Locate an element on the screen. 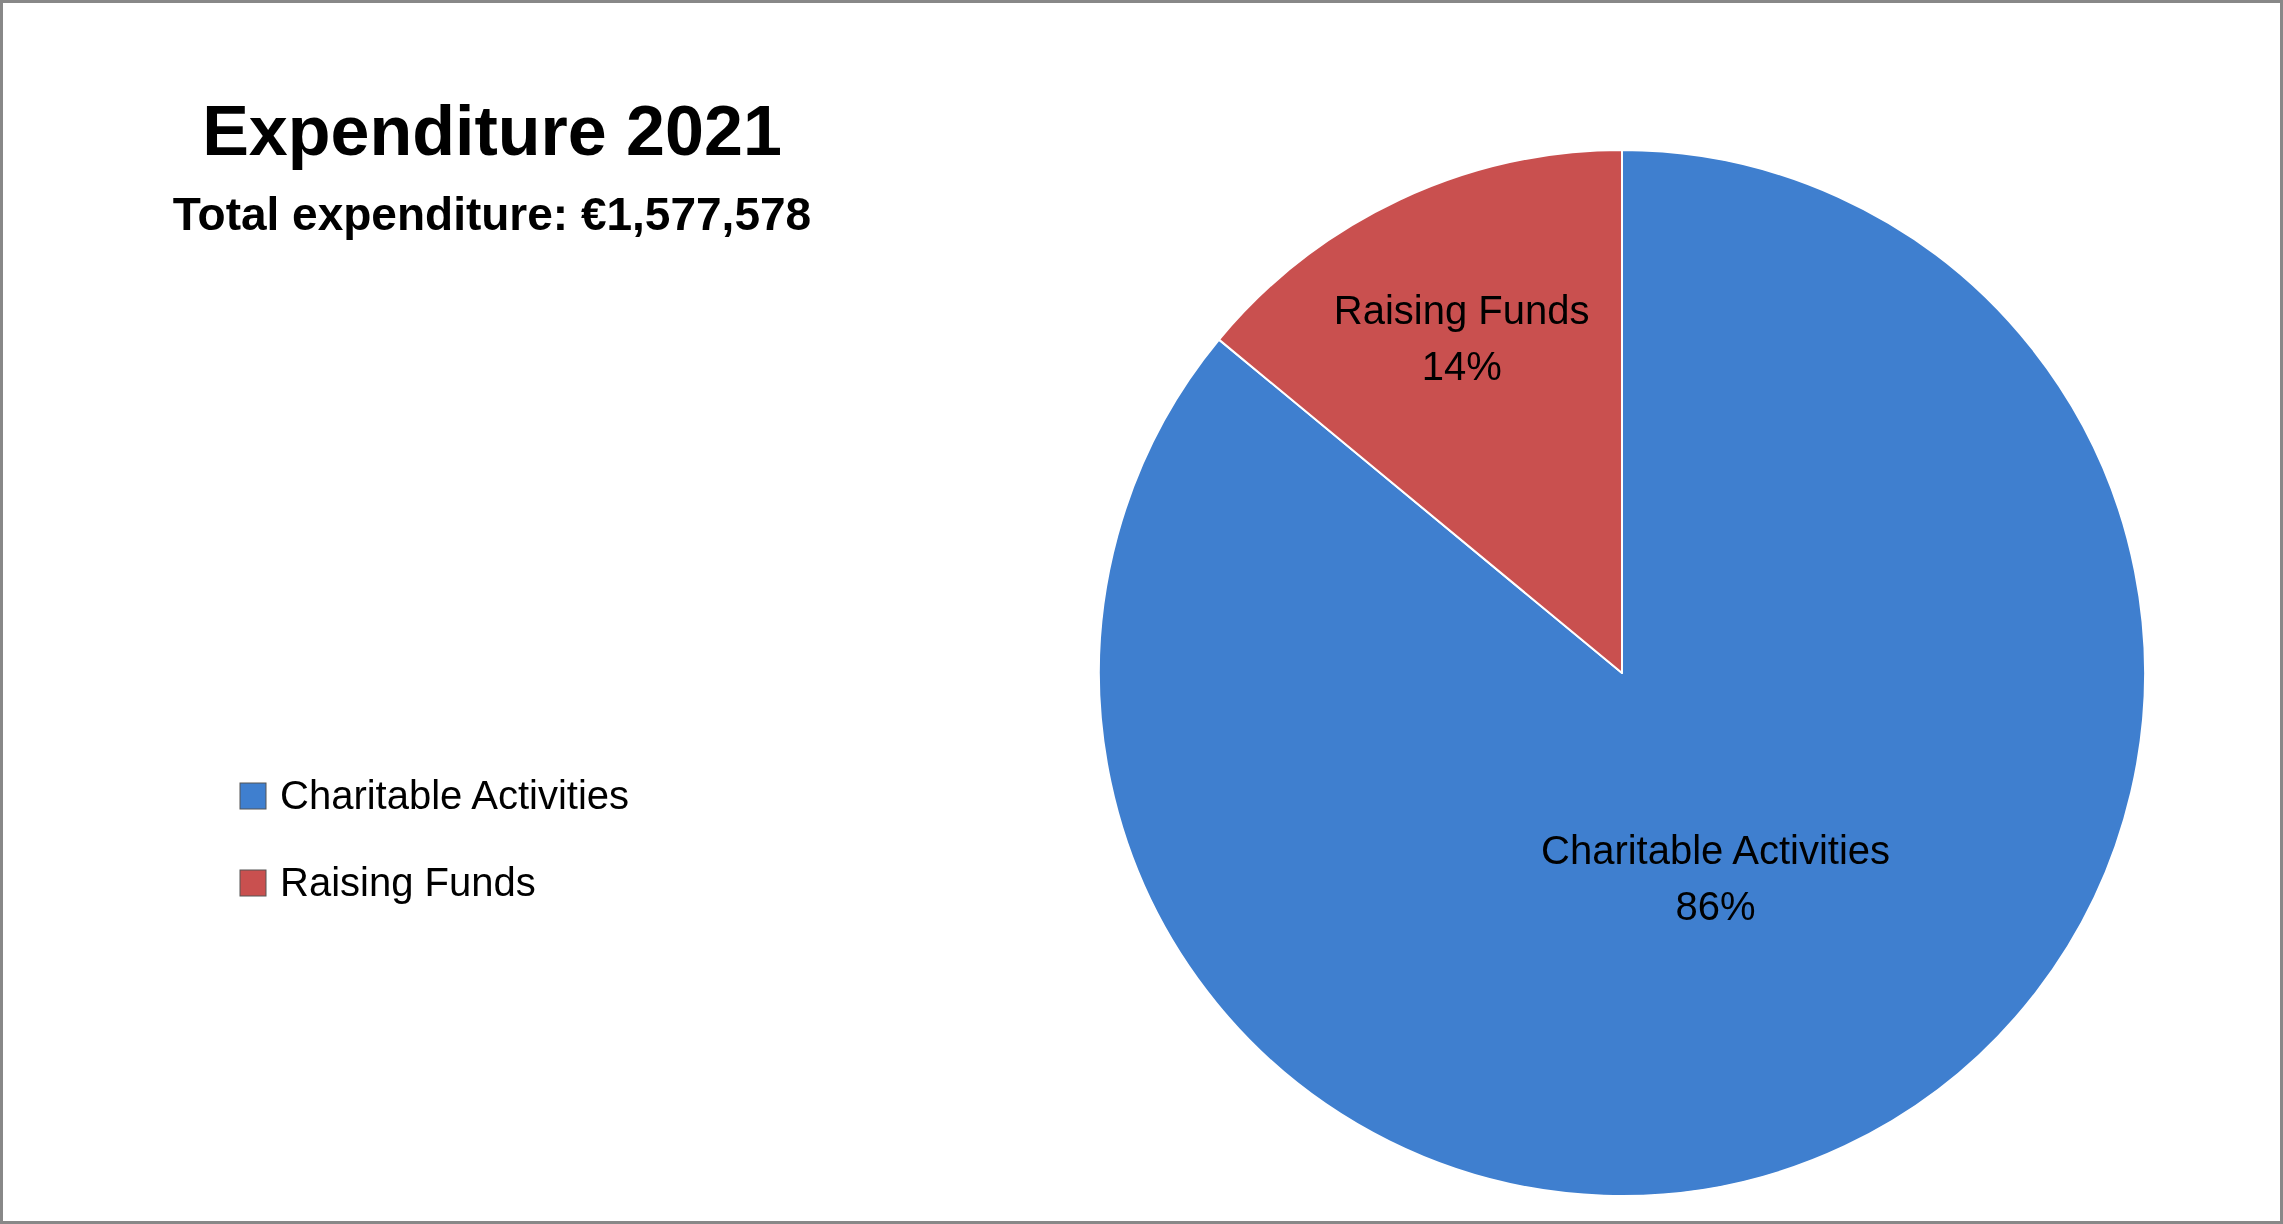  text: Total expenditure: €1,577,578 is located at coordinates (492, 214).